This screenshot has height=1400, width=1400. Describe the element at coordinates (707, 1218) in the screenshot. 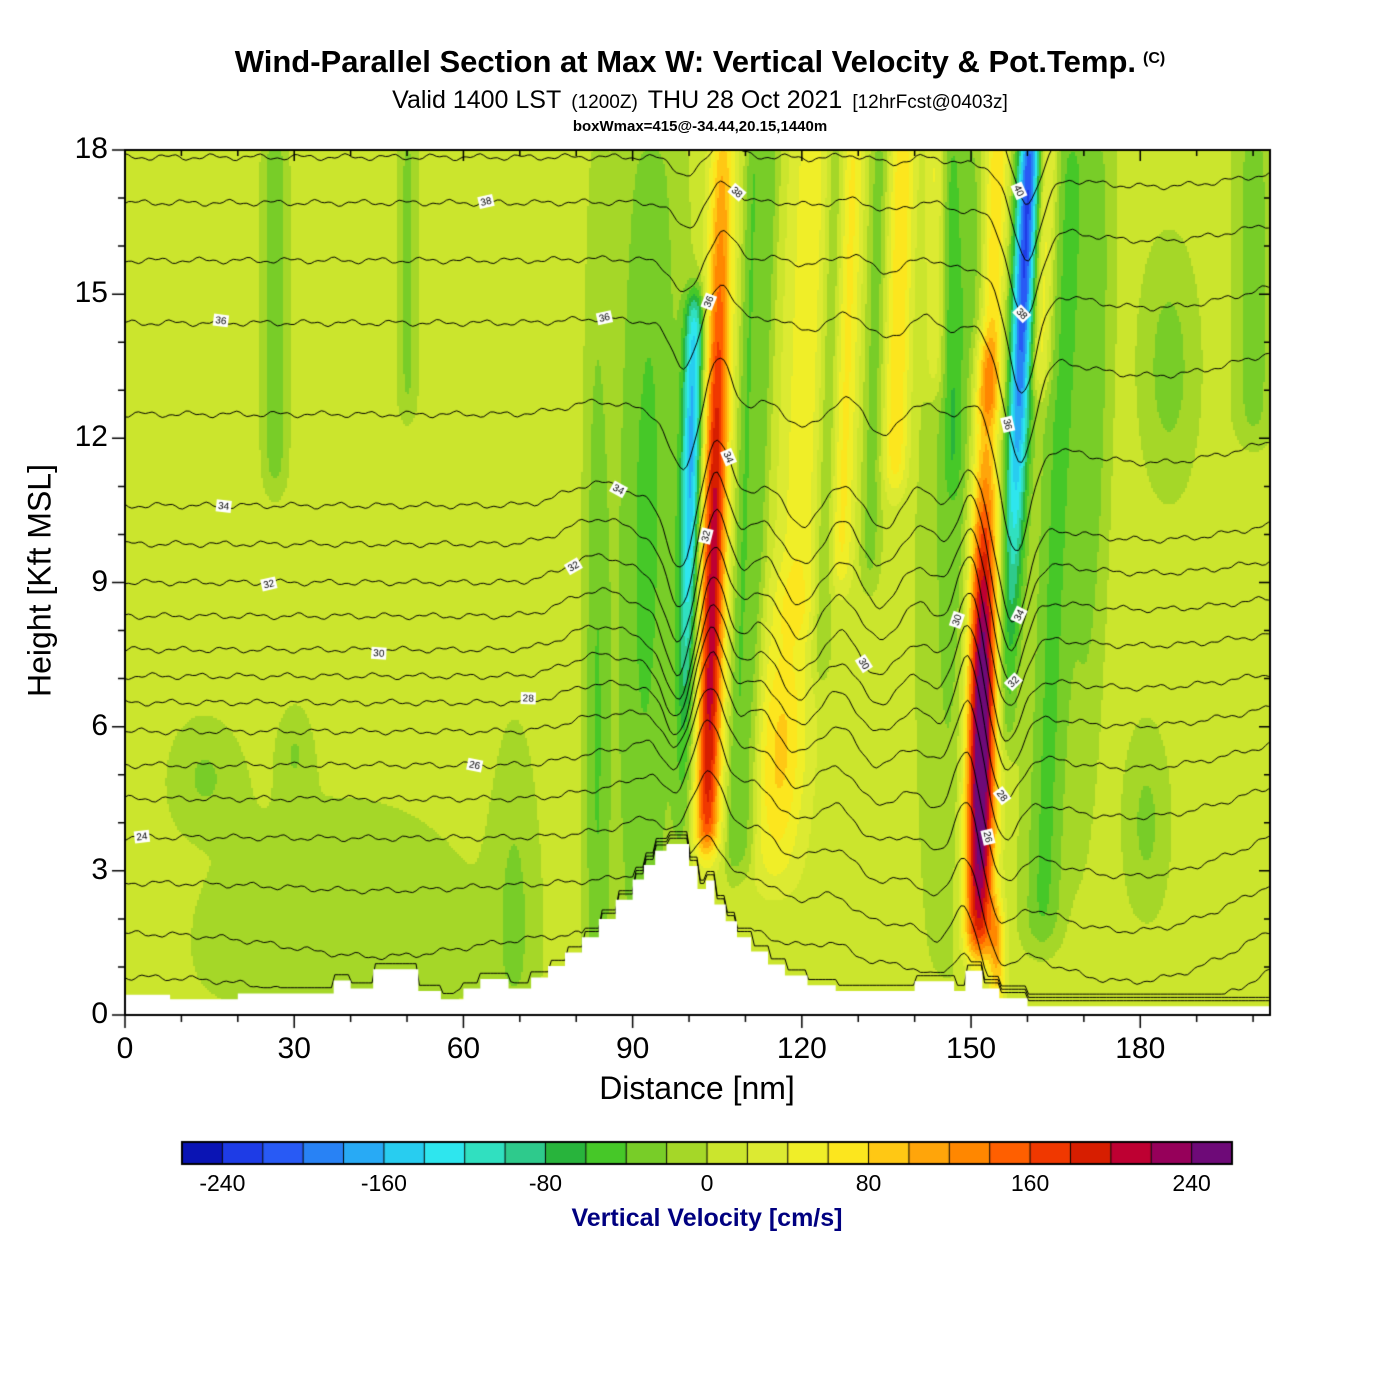

I see `colorbar-title: Vertical Velocity [cm/s]` at that location.